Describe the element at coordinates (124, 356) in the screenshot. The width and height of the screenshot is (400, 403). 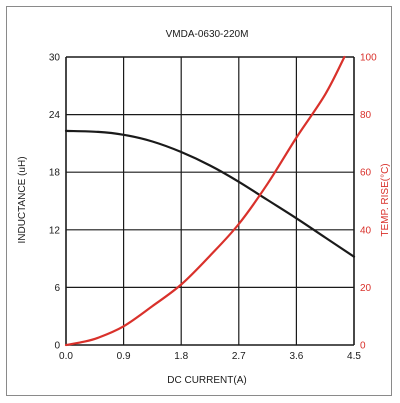
I see `x-tick-label: 0.9` at that location.